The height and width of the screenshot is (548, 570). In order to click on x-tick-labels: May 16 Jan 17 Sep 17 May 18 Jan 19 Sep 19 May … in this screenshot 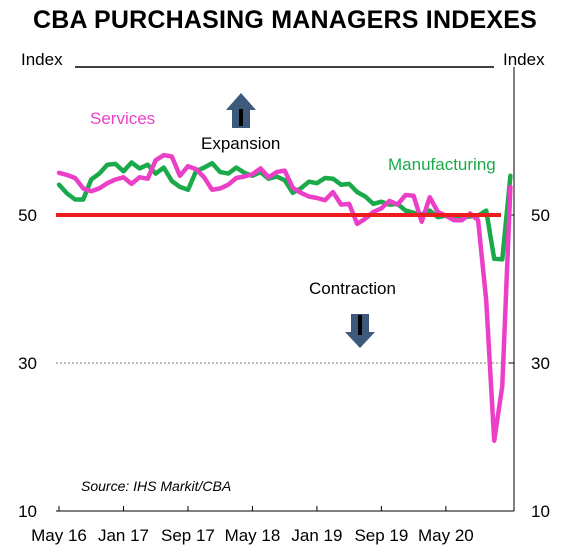, I will do `click(252, 525)`.